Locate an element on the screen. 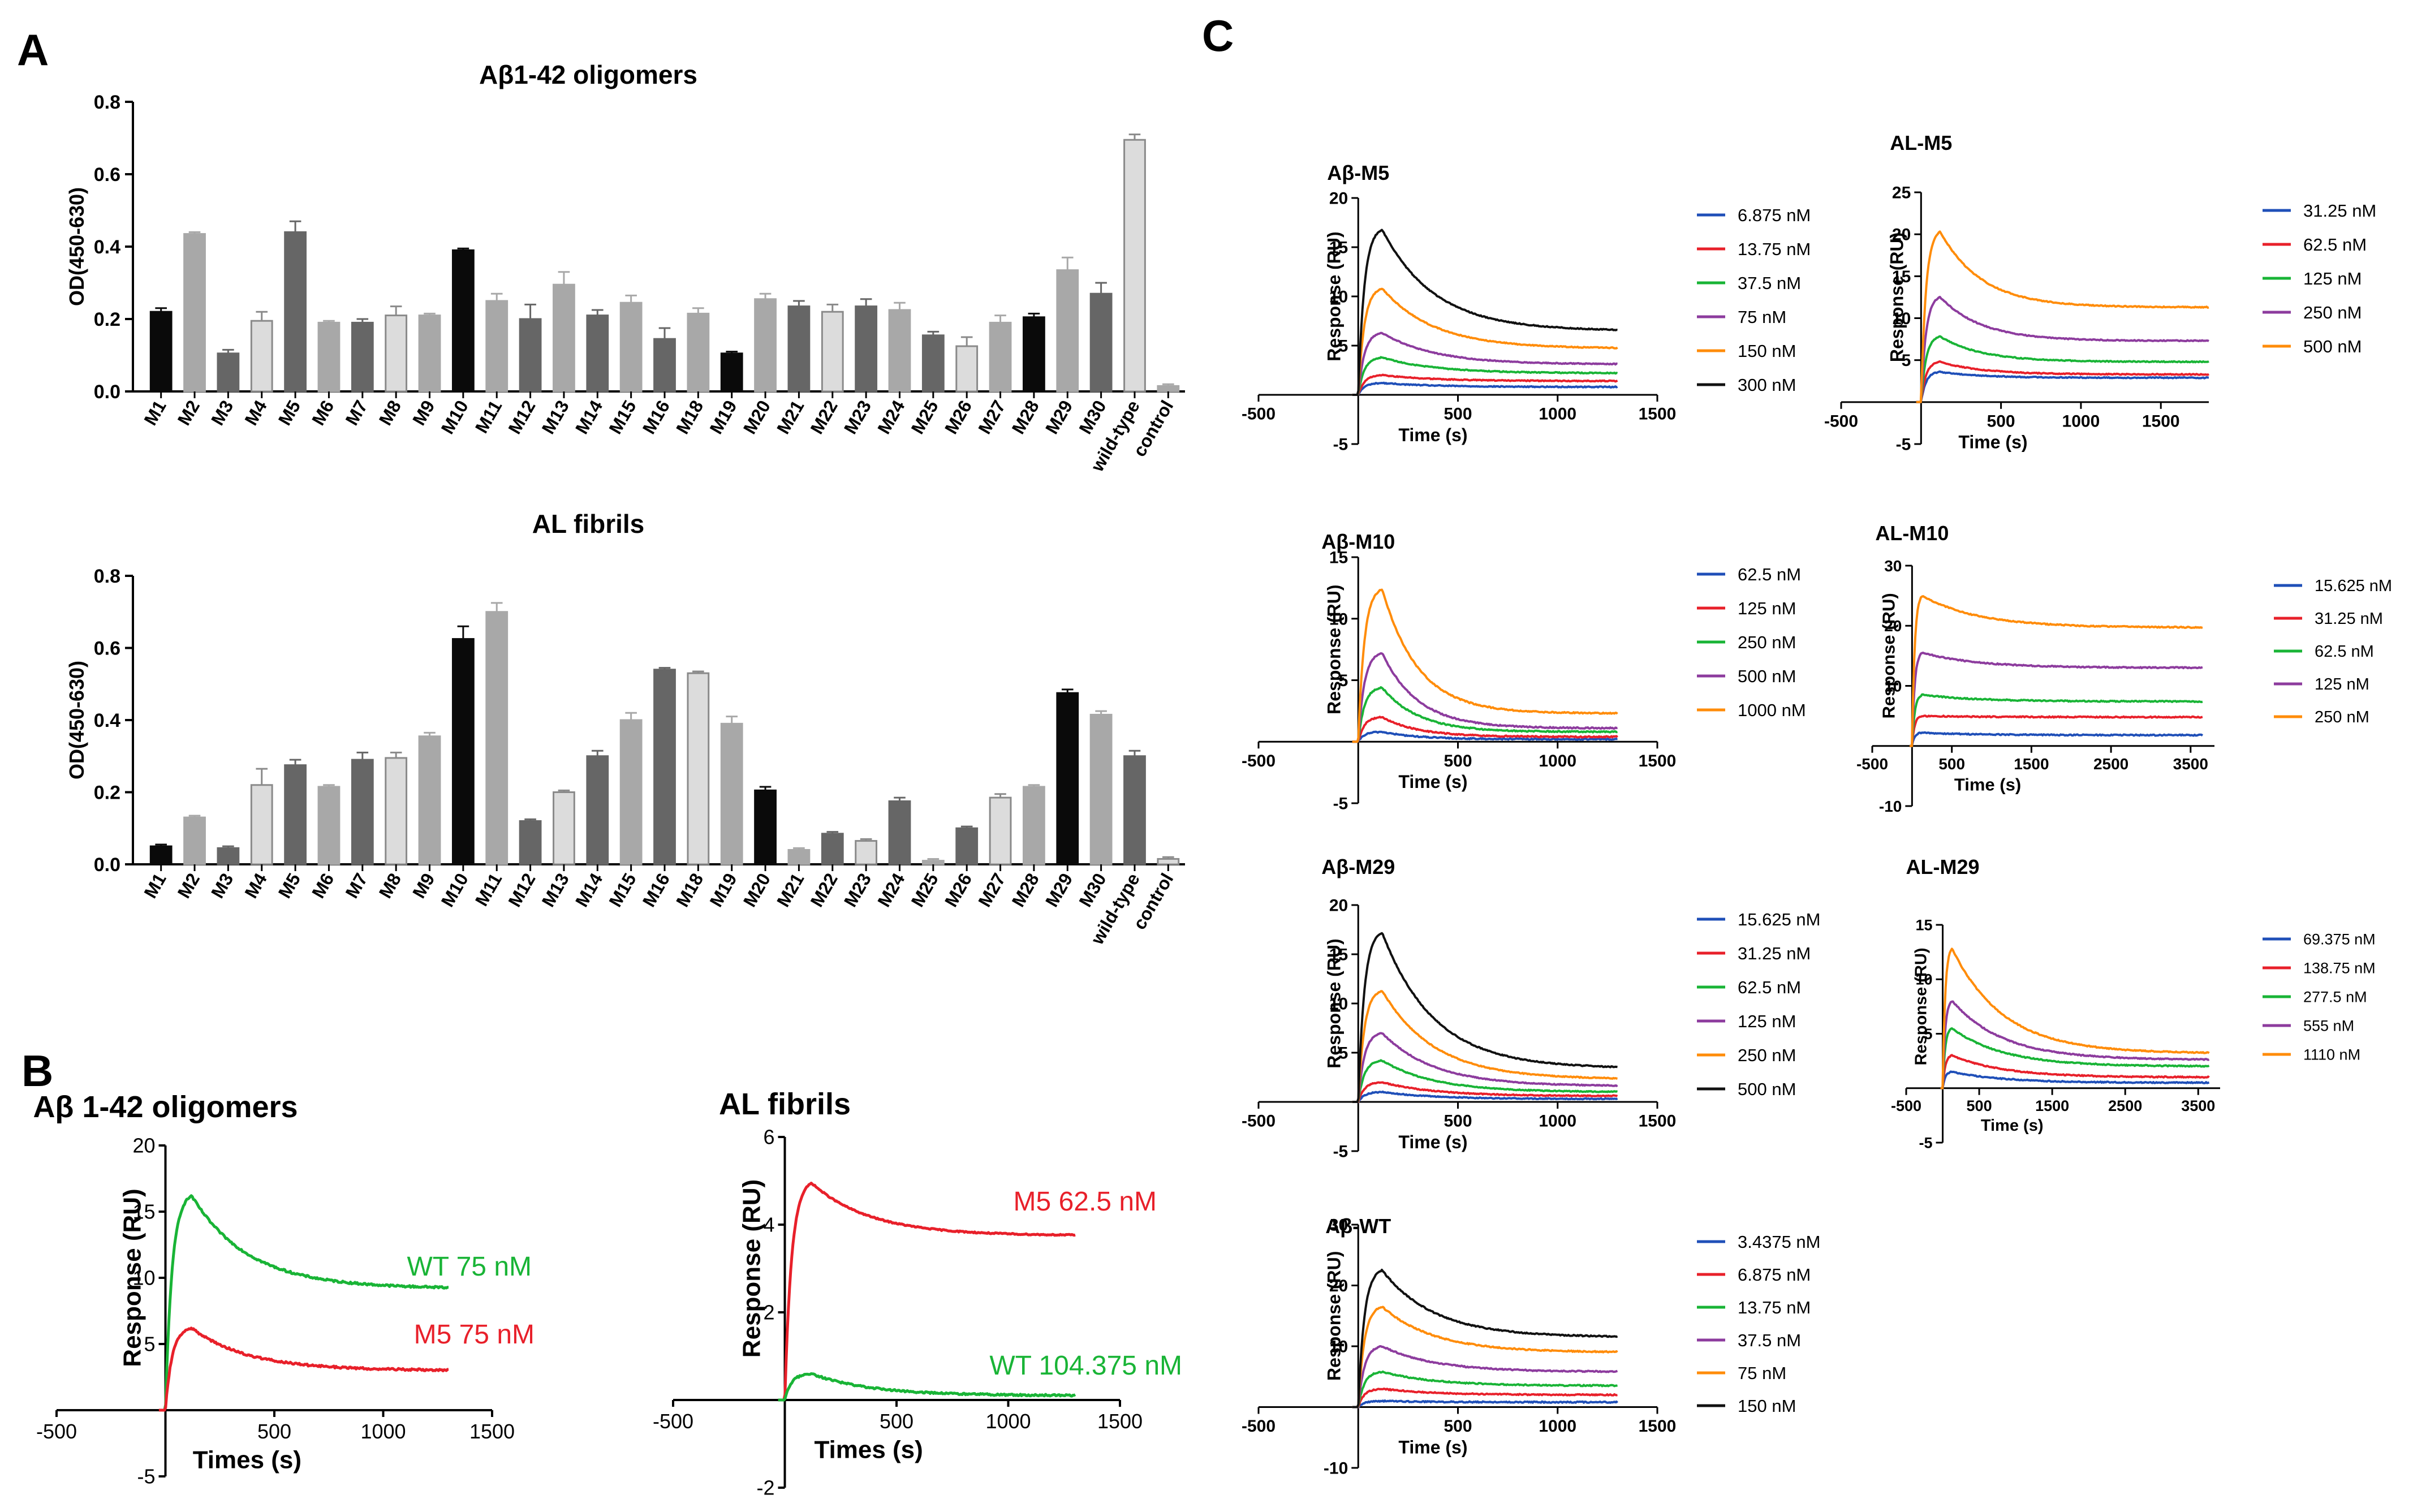  x-tick-label: M30 is located at coordinates (1092, 890).